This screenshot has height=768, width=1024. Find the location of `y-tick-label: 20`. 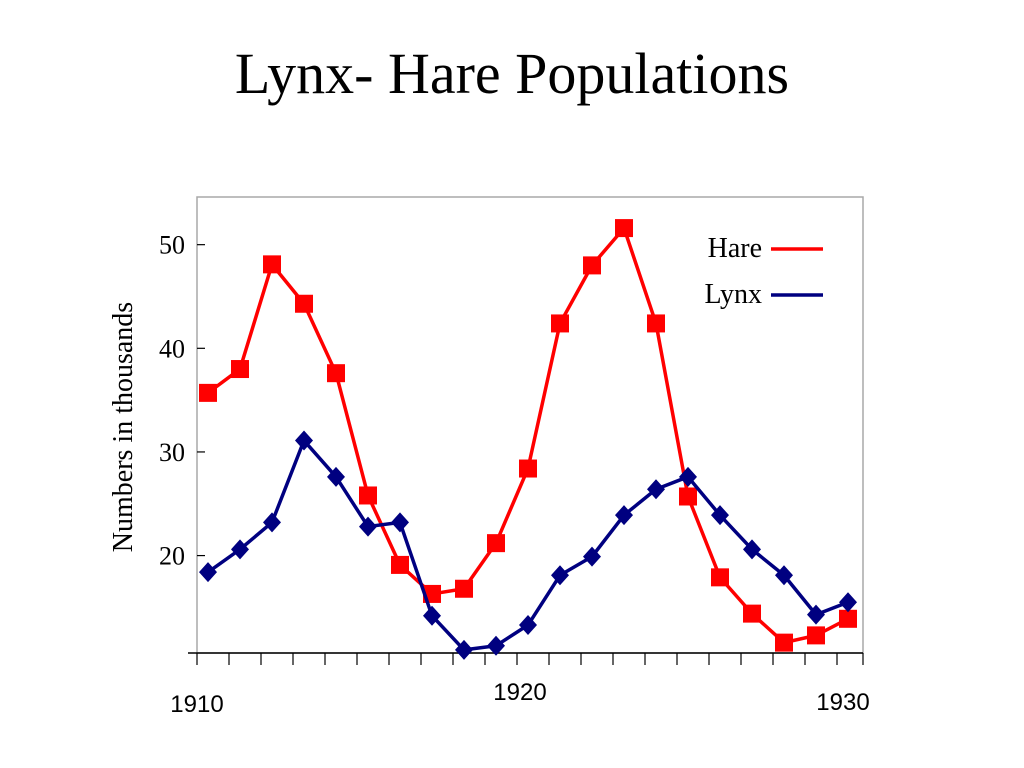

y-tick-label: 20 is located at coordinates (172, 556).